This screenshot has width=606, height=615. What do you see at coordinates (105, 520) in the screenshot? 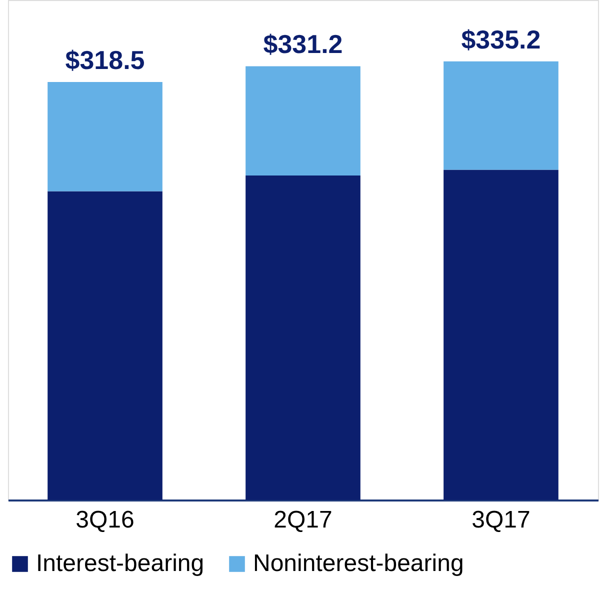
I see `x-tick-label: 3Q16` at bounding box center [105, 520].